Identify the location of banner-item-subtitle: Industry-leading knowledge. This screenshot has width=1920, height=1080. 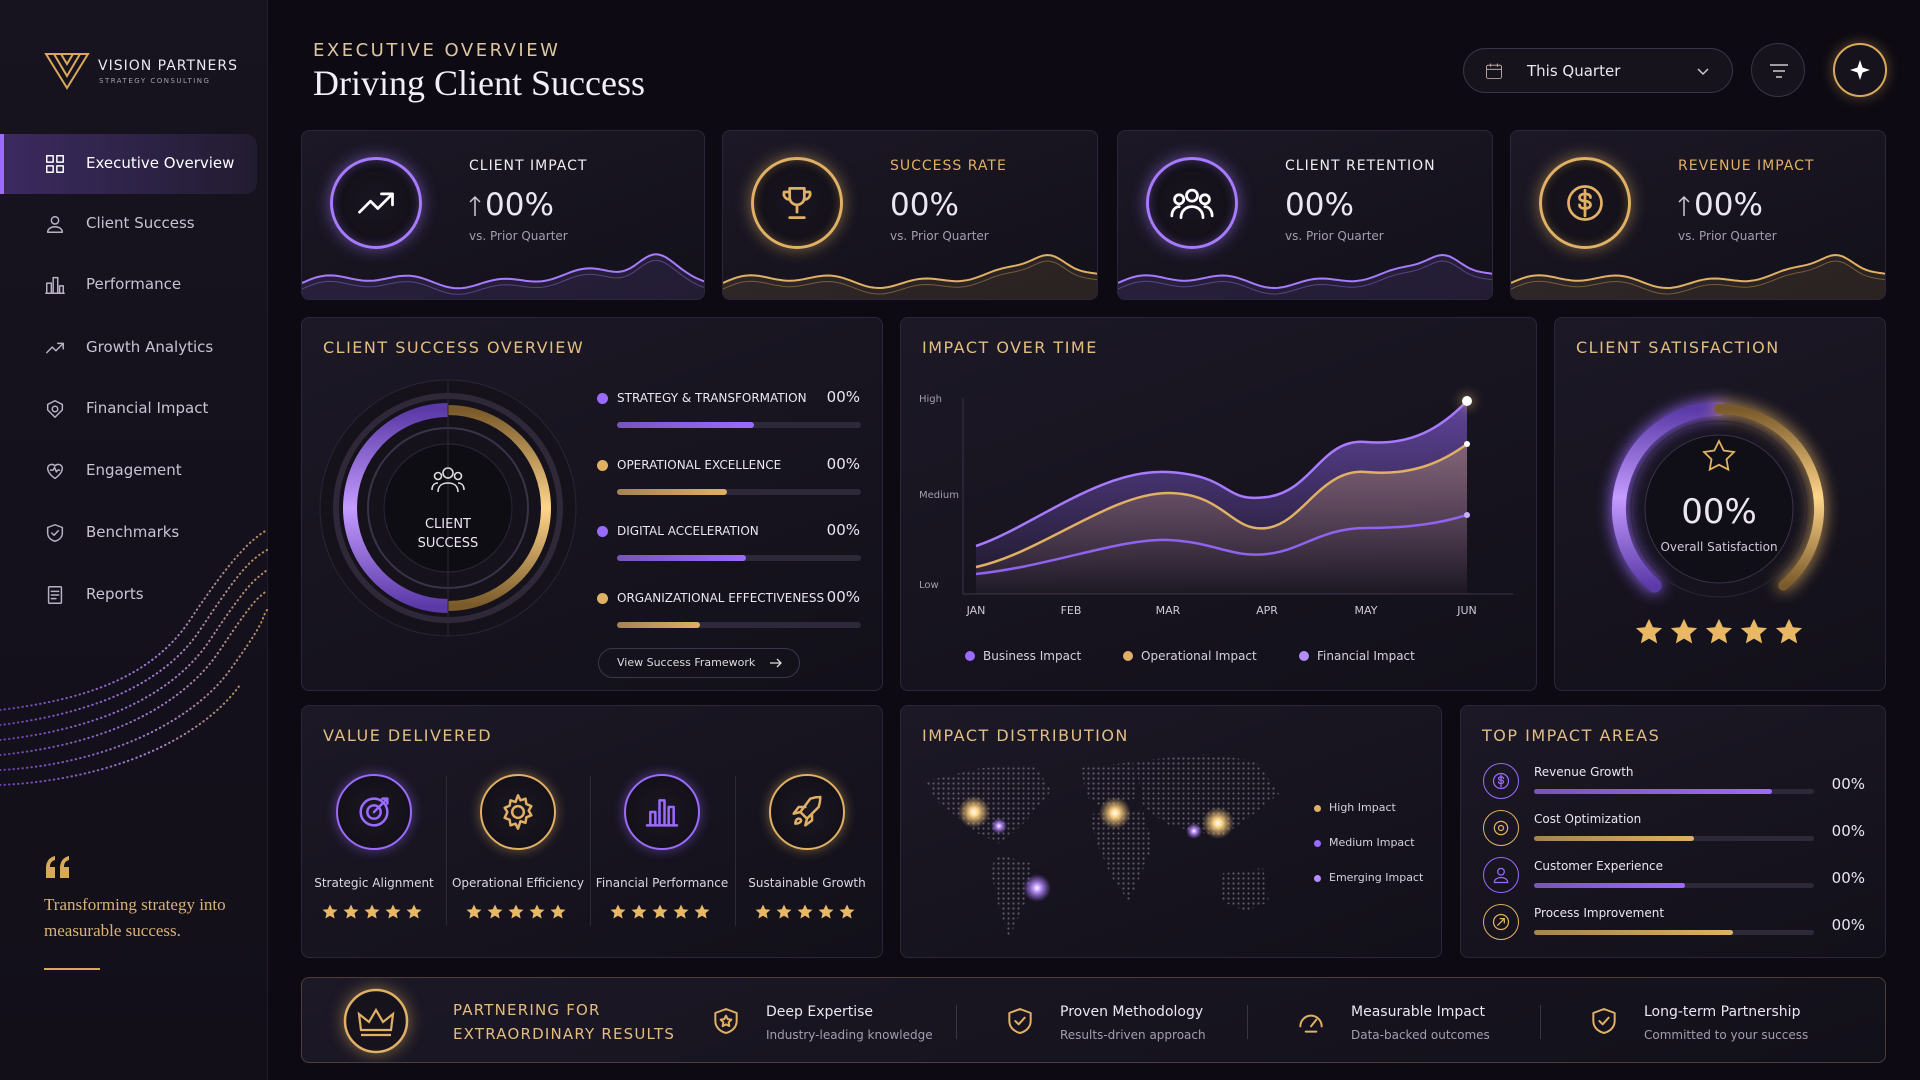
(849, 1035).